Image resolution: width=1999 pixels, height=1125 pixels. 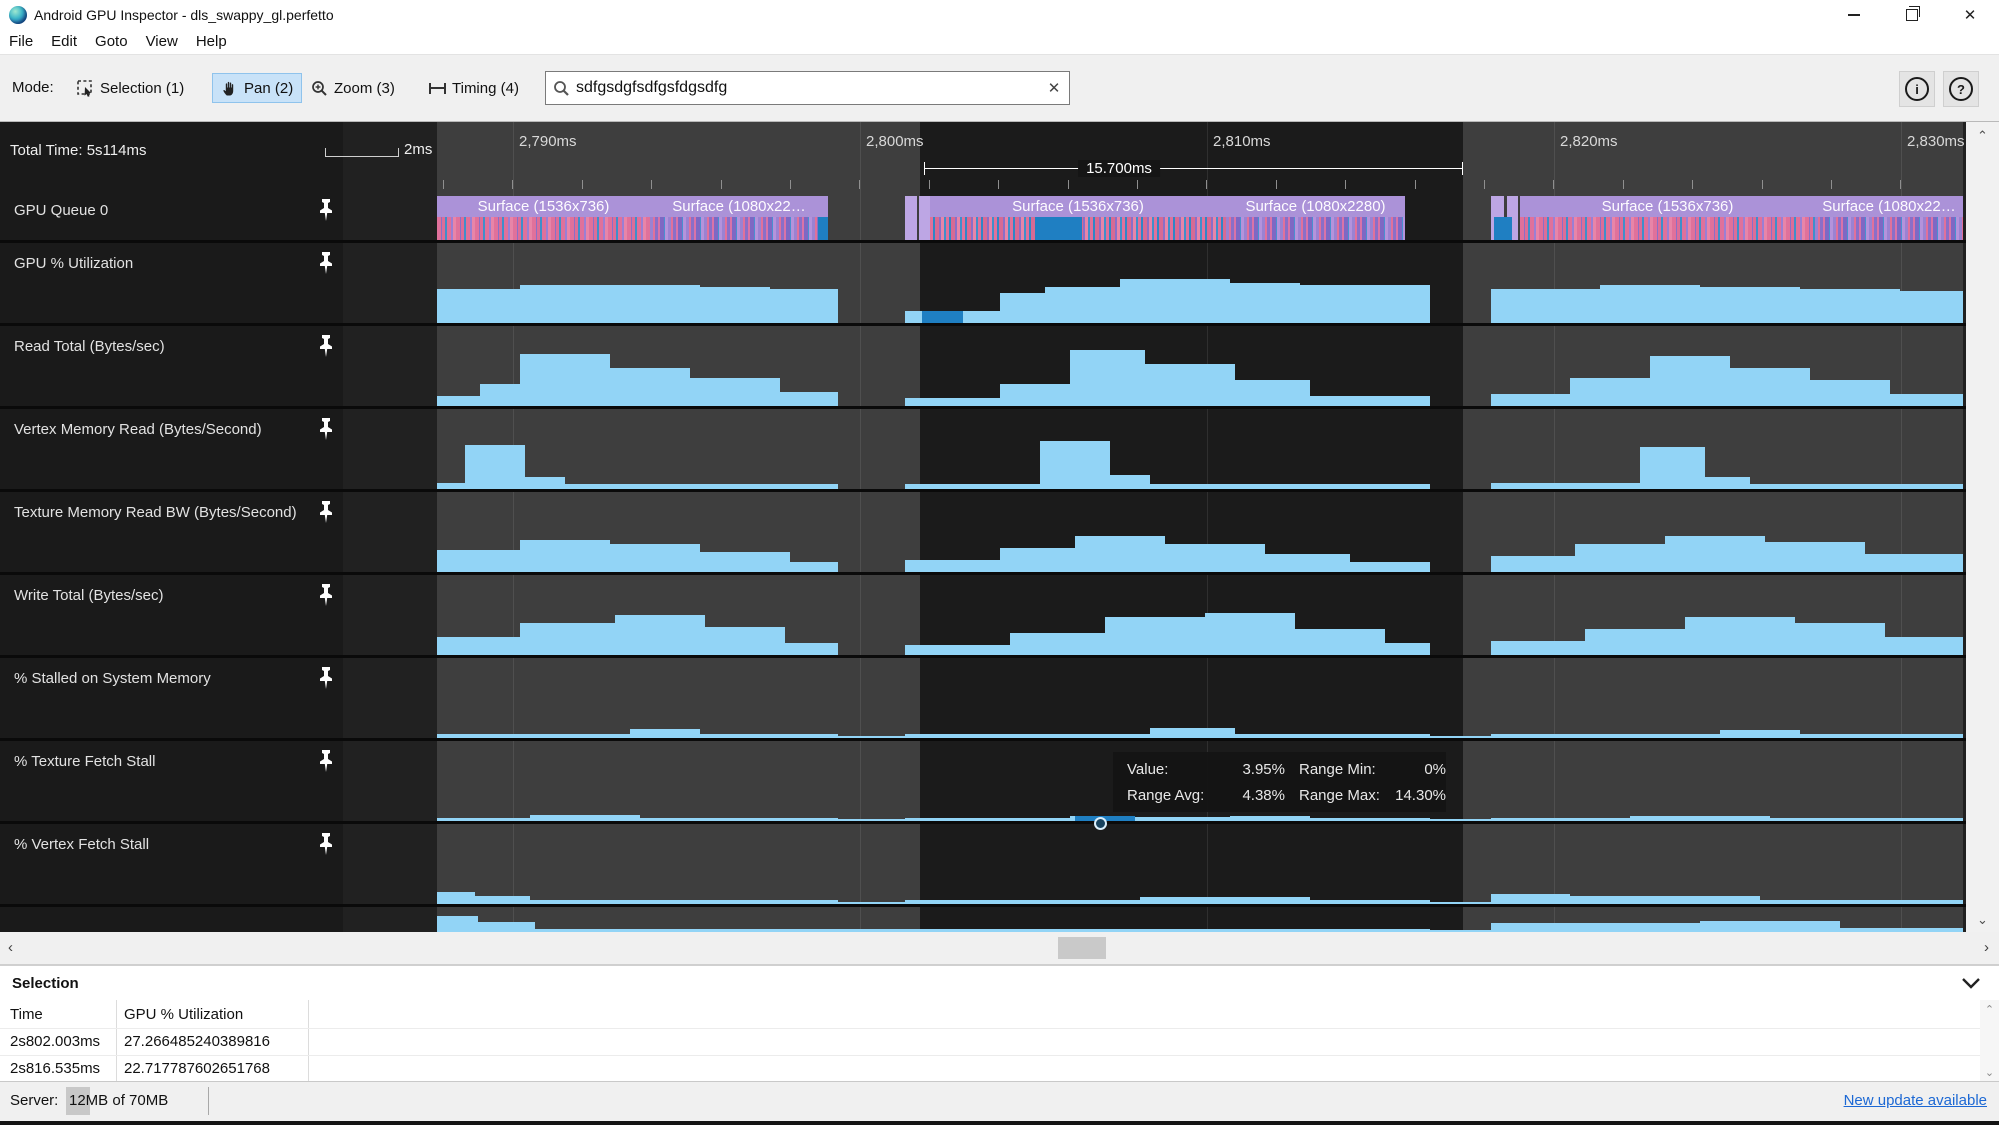 What do you see at coordinates (806, 88) in the screenshot?
I see `search-input` at bounding box center [806, 88].